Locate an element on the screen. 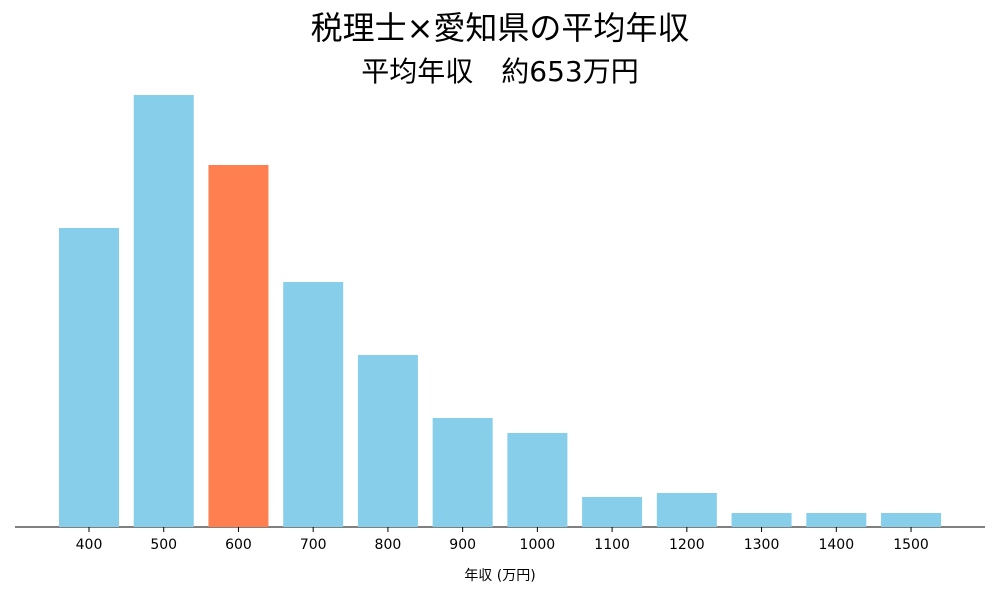 The image size is (1000, 600). x-tick-label: 1500 is located at coordinates (911, 545).